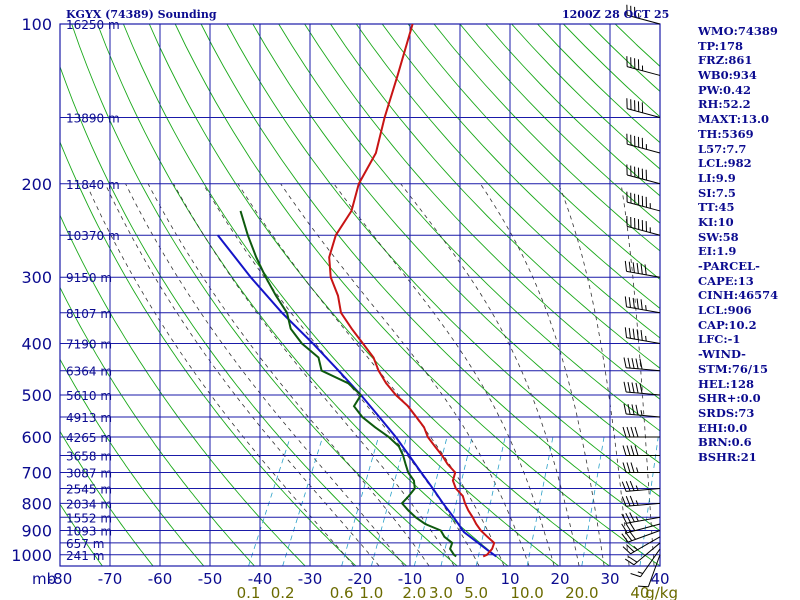  Describe the element at coordinates (283, 592) in the screenshot. I see `mixing-ratio-label: 0.2` at that location.